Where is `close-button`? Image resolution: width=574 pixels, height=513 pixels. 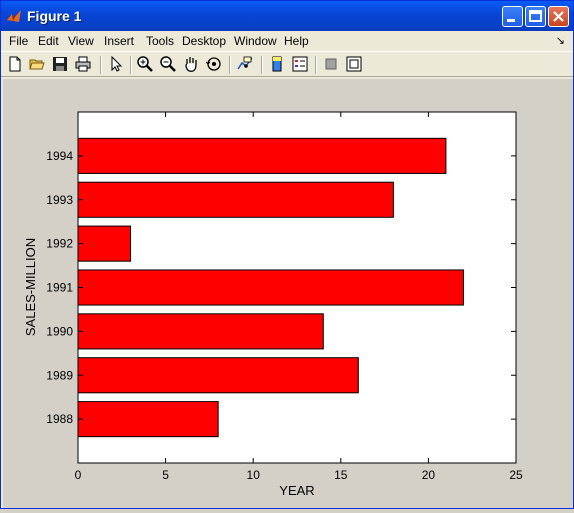 close-button is located at coordinates (558, 16).